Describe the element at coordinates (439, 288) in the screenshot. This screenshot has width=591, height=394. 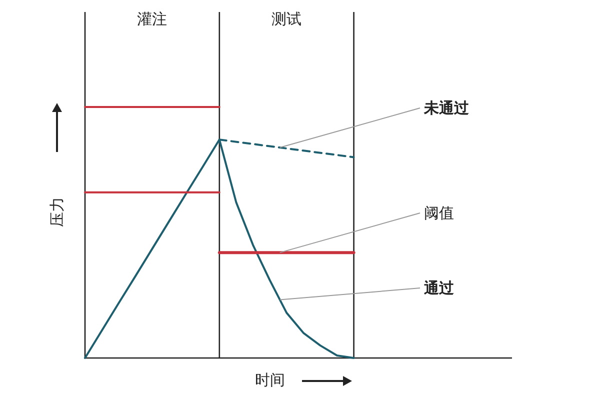
I see `text: 通过` at that location.